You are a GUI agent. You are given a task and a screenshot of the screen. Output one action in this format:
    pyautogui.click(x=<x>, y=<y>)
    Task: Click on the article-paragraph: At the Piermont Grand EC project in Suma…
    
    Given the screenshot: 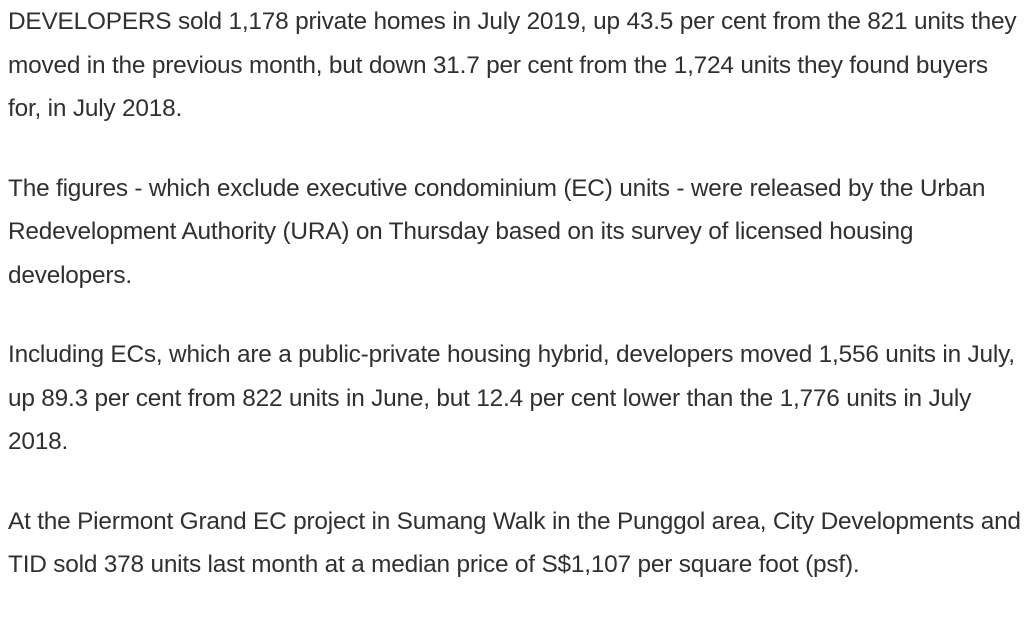 What is the action you would take?
    pyautogui.click(x=514, y=543)
    